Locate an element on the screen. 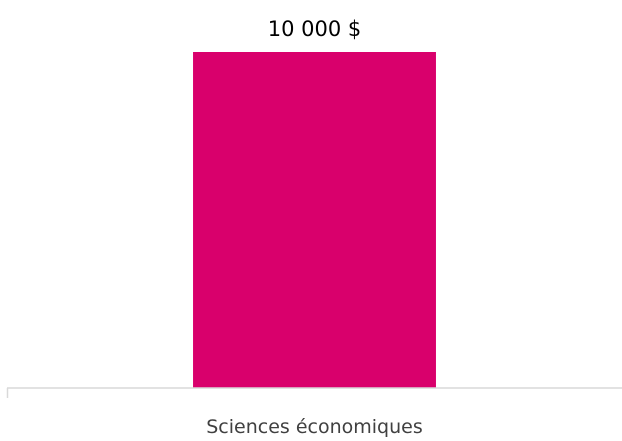 This screenshot has width=622, height=441. x-tick-label-0: Sciences économiques is located at coordinates (314, 427).